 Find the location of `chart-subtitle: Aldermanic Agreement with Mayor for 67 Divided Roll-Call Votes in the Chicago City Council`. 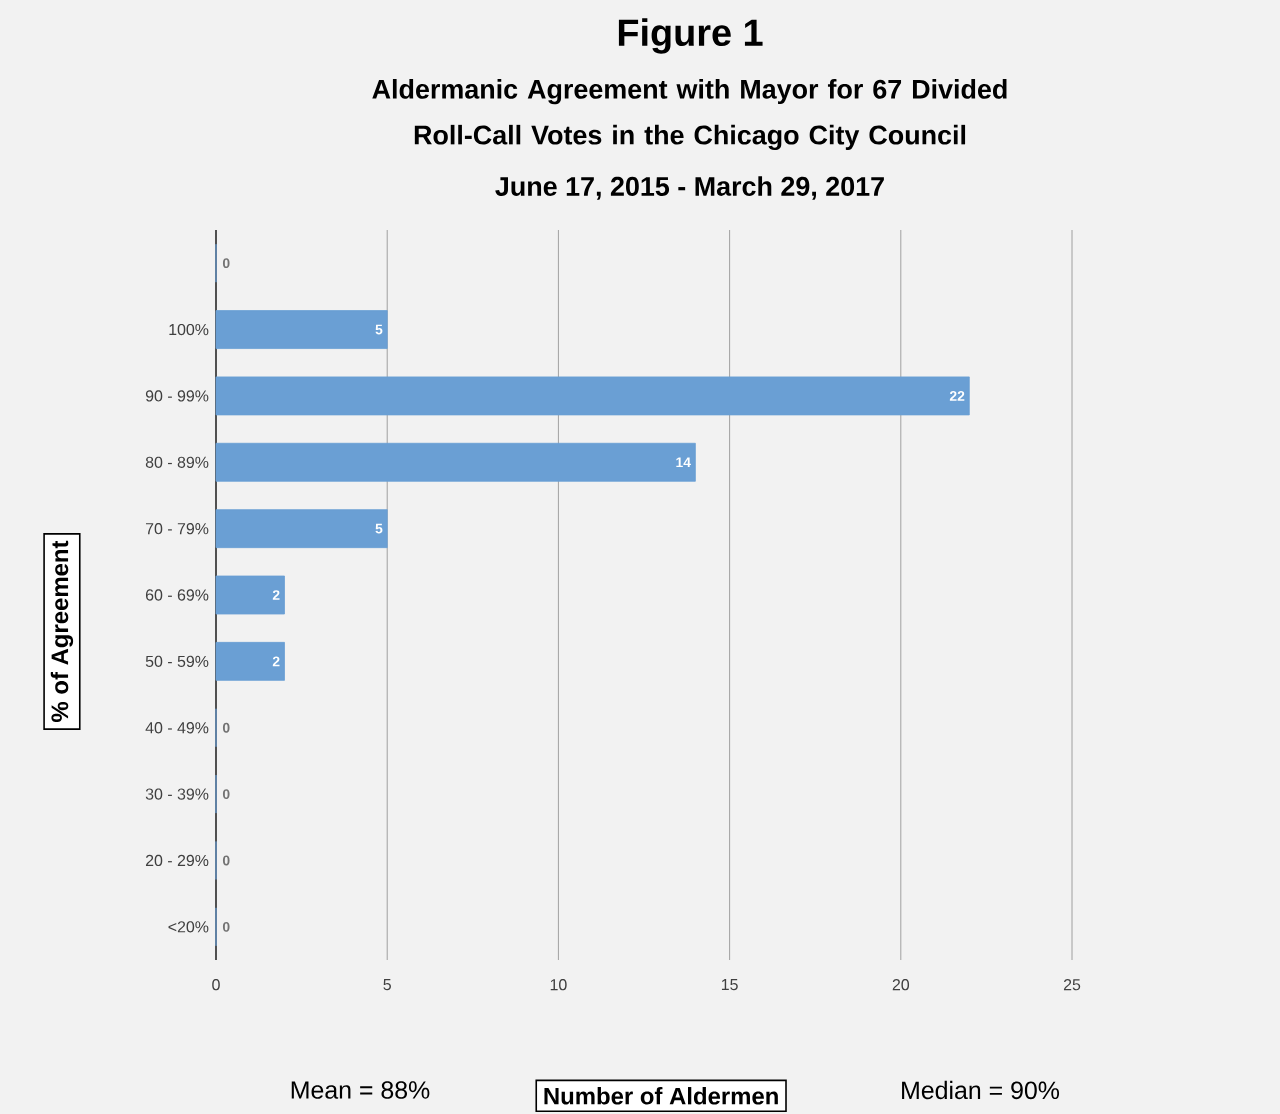

chart-subtitle: Aldermanic Agreement with Mayor for 67 Divided Roll-Call Votes in the Chicago City Council is located at coordinates (689, 115).